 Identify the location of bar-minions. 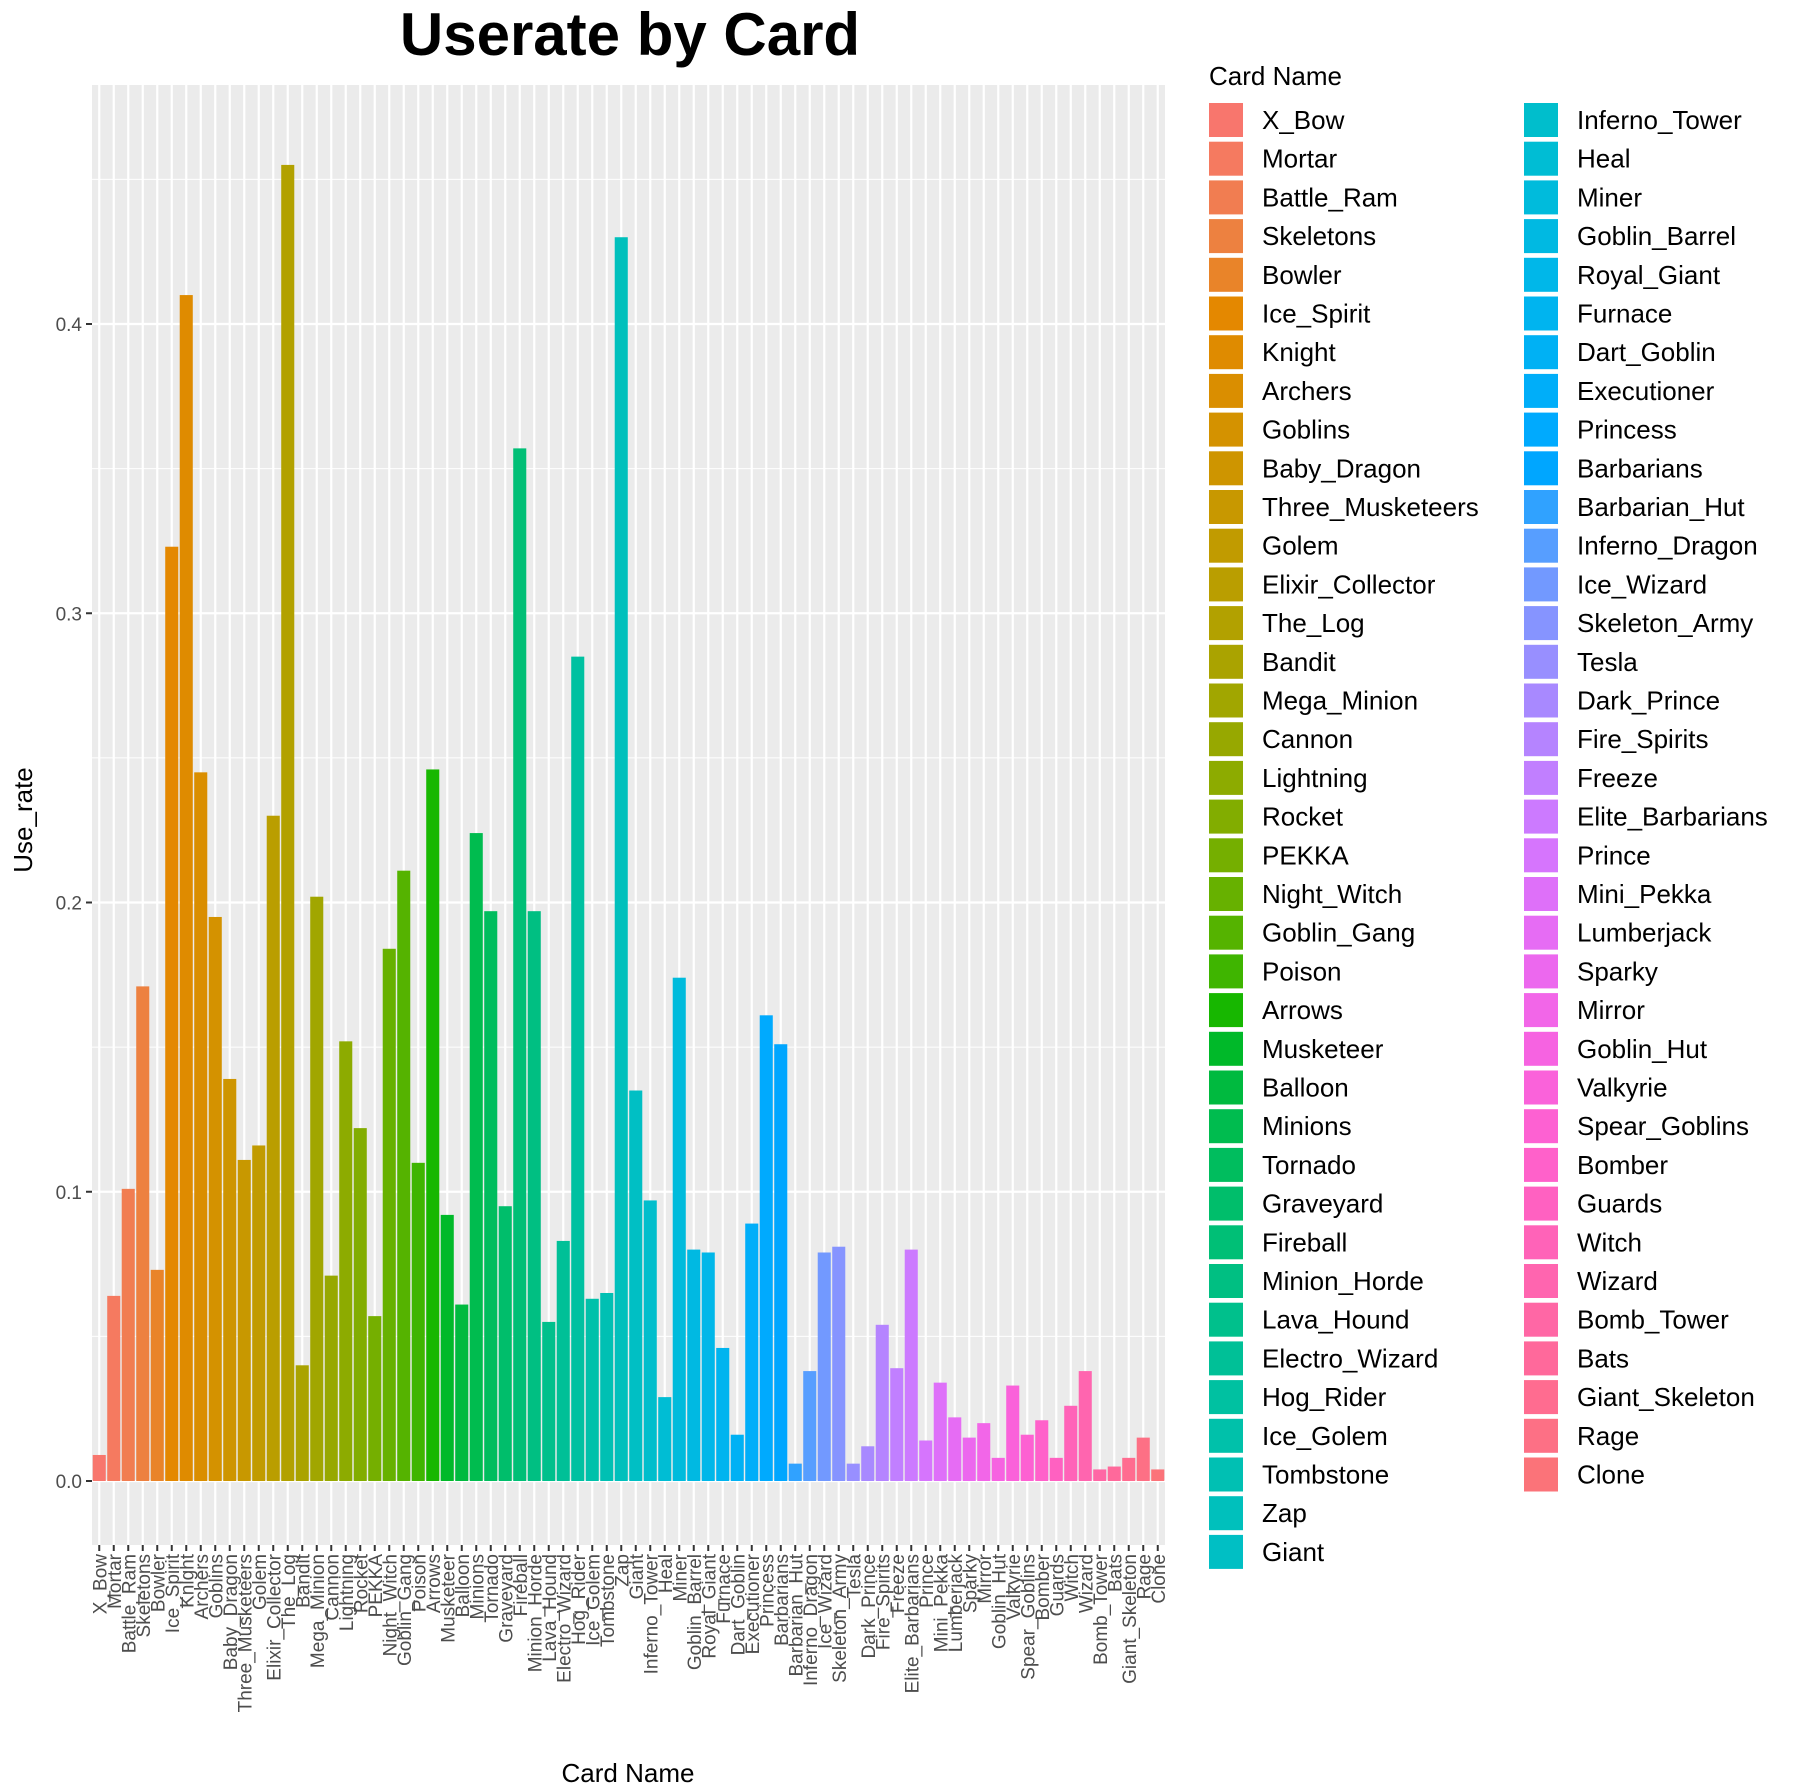
(476, 1157).